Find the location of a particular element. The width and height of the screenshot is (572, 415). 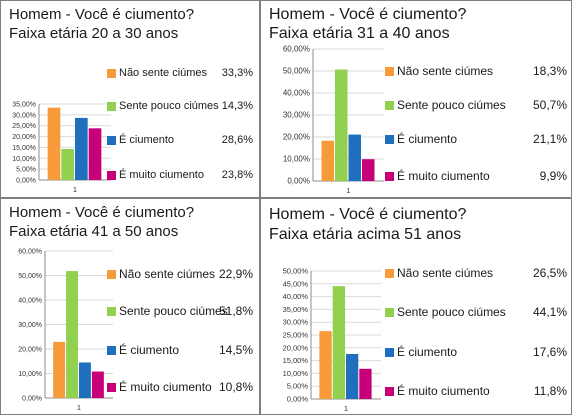

chart-subtitle: Faixa etária acima 51 anos is located at coordinates (365, 234).